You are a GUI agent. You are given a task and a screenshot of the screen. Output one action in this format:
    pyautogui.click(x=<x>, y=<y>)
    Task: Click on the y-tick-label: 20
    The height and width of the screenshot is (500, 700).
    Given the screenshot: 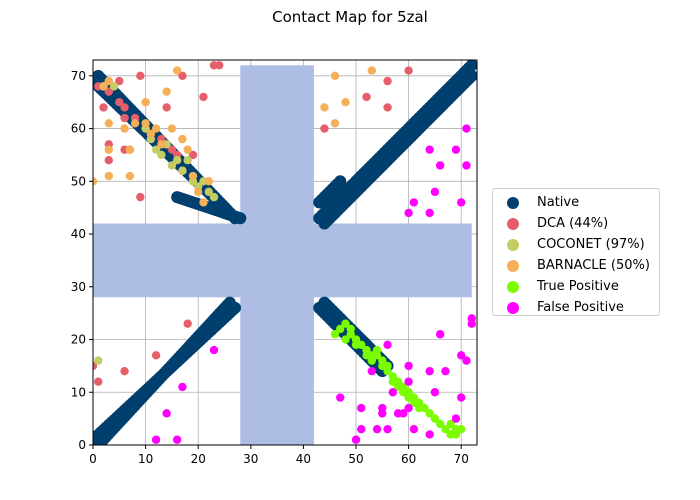 What is the action you would take?
    pyautogui.click(x=78, y=340)
    